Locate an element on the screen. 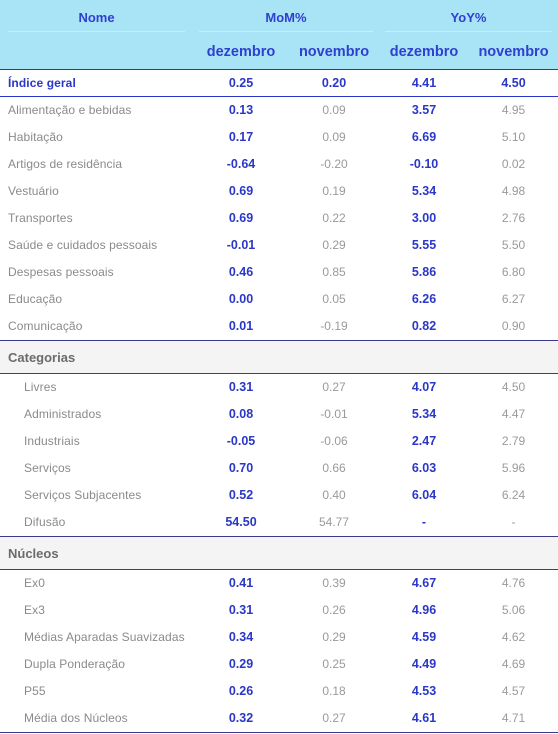 Image resolution: width=558 pixels, height=734 pixels. mom-nov-value: 0.18 is located at coordinates (334, 691).